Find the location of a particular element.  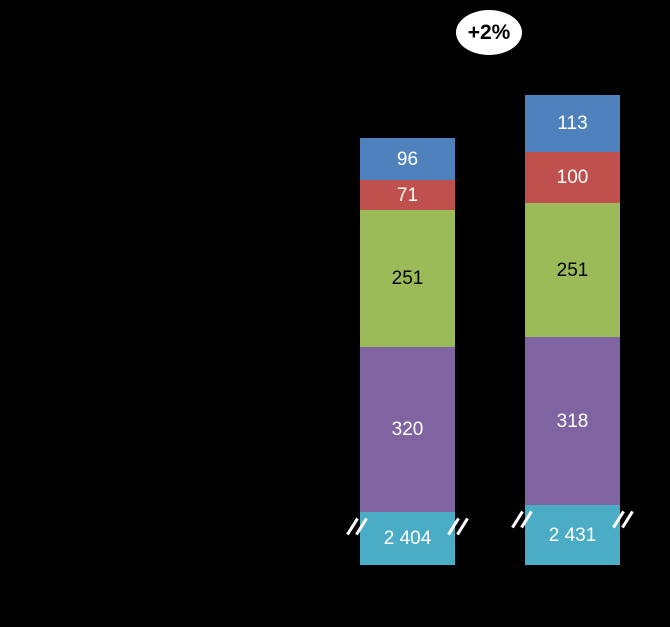

segment-purple: 318 is located at coordinates (572, 421).